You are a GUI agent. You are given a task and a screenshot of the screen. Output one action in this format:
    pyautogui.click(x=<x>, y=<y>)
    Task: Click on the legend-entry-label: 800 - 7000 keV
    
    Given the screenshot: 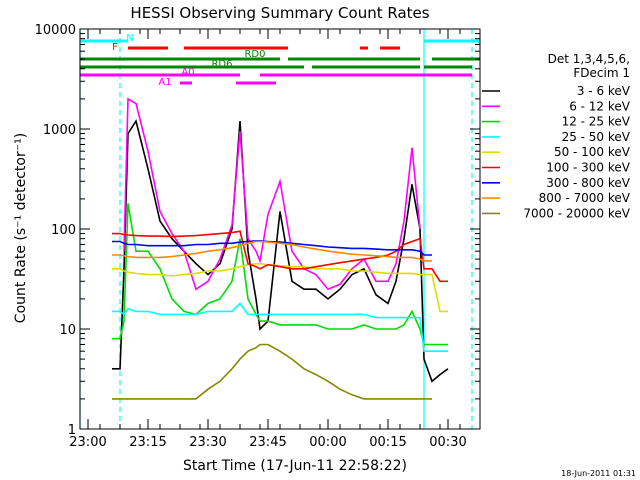 What is the action you would take?
    pyautogui.click(x=585, y=198)
    